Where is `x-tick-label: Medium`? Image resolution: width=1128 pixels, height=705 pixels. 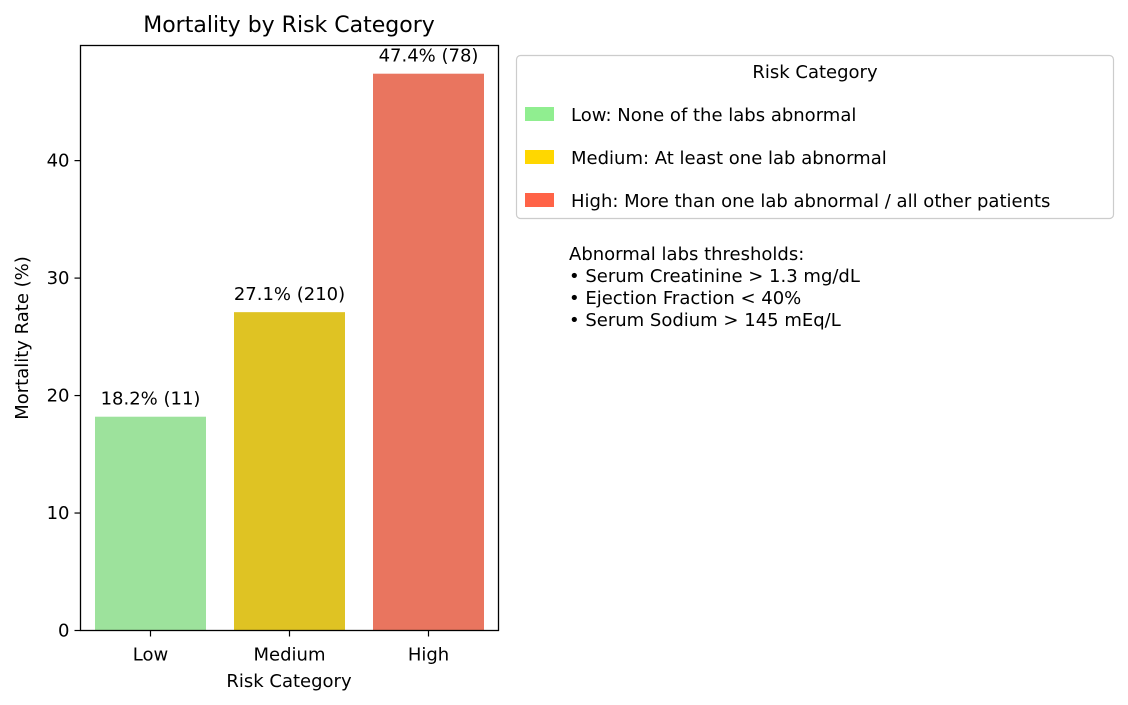
x-tick-label: Medium is located at coordinates (290, 655).